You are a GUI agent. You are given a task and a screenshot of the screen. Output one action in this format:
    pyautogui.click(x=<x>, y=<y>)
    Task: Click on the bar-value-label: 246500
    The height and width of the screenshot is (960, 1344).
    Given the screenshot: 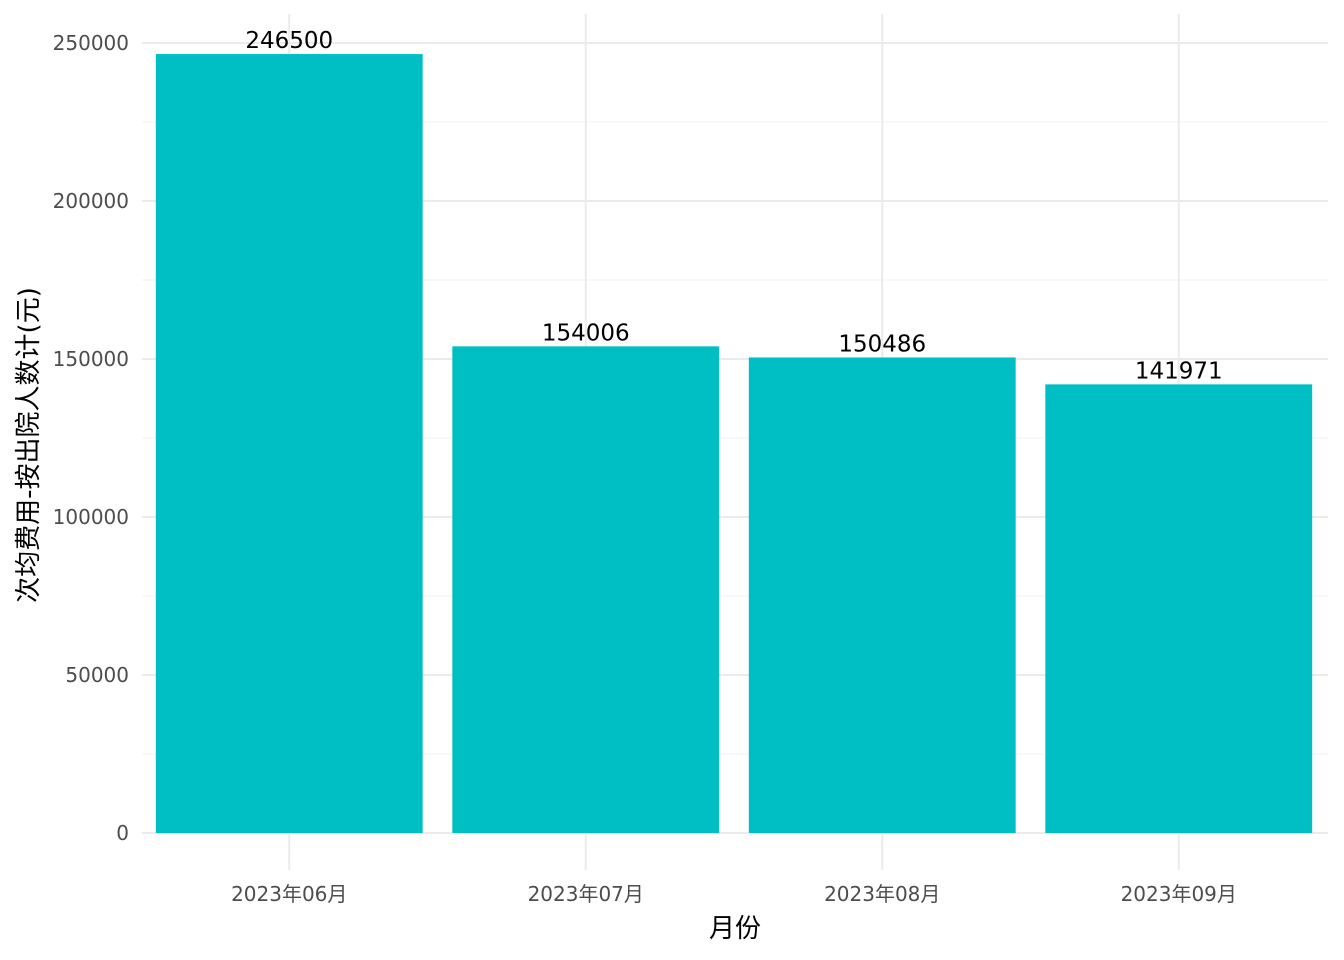 What is the action you would take?
    pyautogui.click(x=289, y=41)
    